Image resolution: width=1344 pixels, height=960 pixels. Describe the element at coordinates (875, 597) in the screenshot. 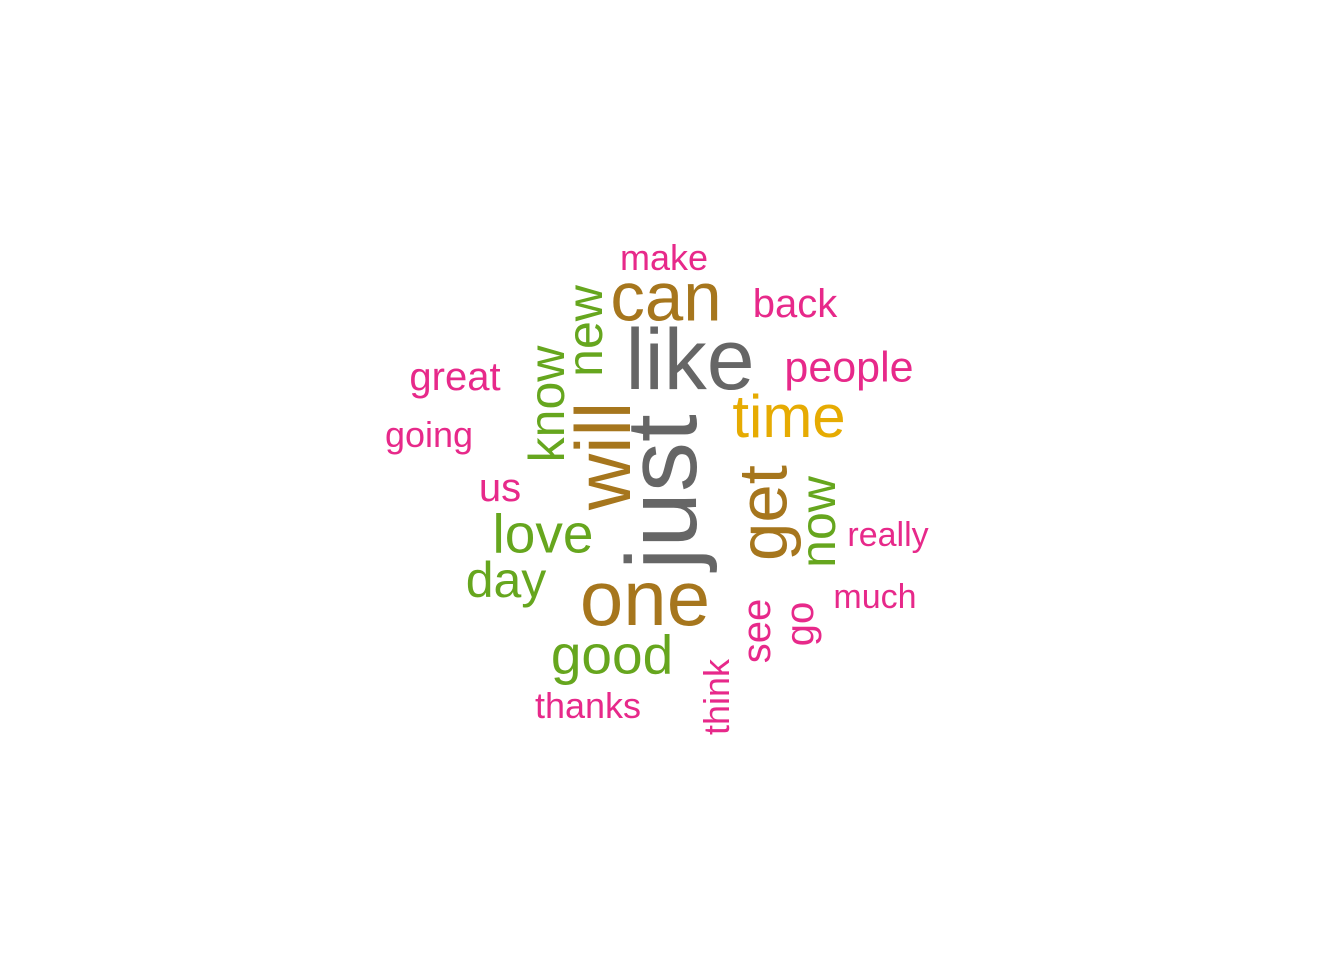

I see `word-much: much` at that location.